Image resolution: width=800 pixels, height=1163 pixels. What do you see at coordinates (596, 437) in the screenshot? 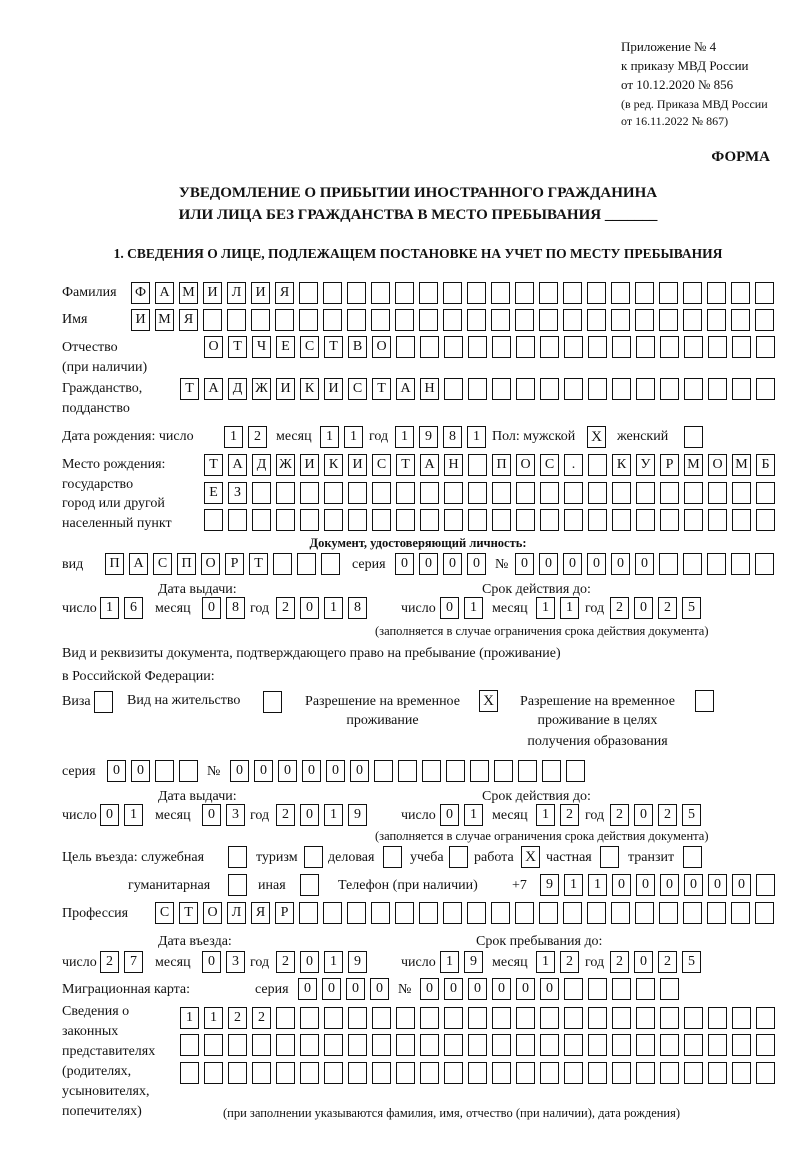
I see `sex-male-checkbox: X` at bounding box center [596, 437].